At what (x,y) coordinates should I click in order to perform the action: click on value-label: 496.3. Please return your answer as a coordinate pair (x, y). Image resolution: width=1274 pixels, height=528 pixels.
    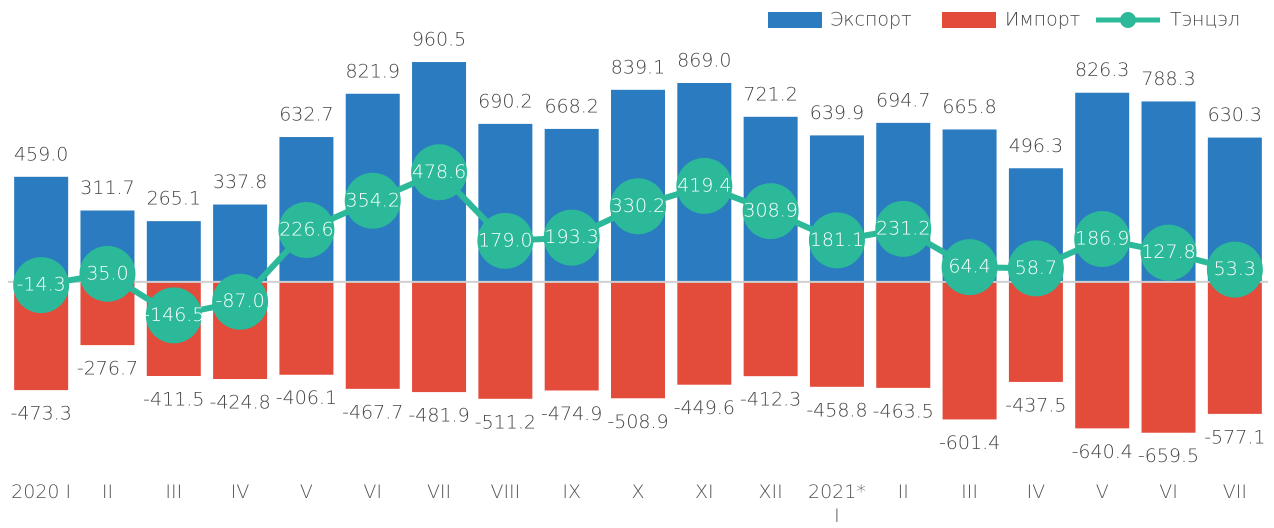
    Looking at the image, I should click on (1036, 146).